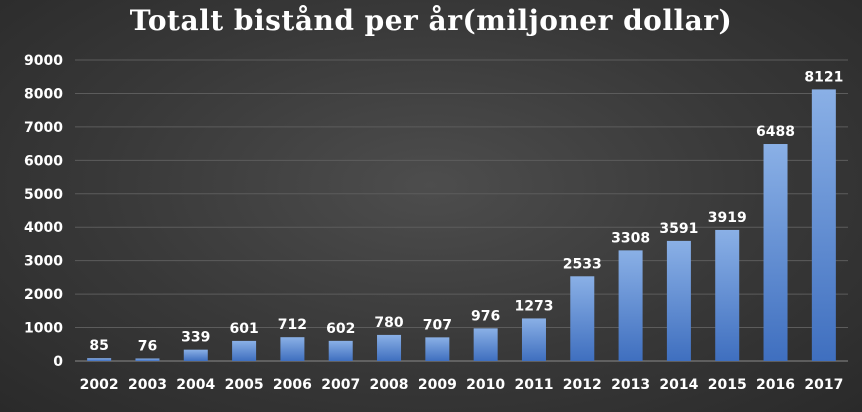  I want to click on x-tick-label: 2016, so click(775, 385).